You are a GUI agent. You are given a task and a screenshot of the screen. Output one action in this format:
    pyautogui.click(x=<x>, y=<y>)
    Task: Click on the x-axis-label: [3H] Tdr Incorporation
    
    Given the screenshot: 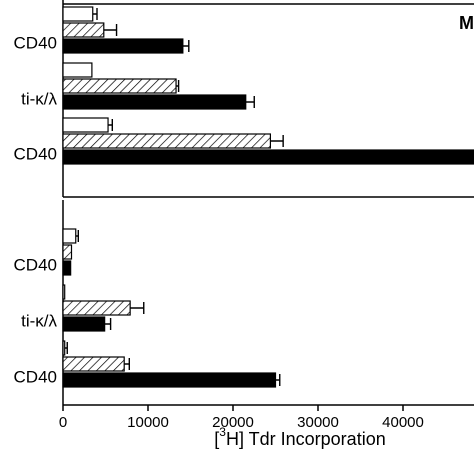 What is the action you would take?
    pyautogui.click(x=299, y=437)
    